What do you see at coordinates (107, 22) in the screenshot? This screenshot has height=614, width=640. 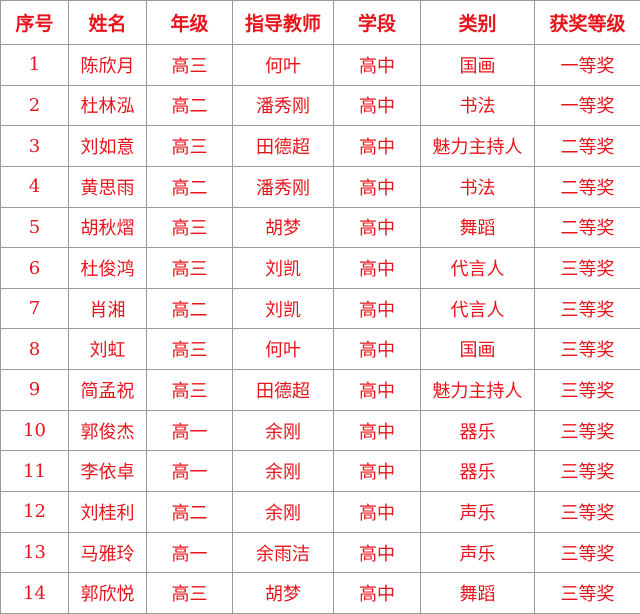 I see `header-cell: 姓名` at bounding box center [107, 22].